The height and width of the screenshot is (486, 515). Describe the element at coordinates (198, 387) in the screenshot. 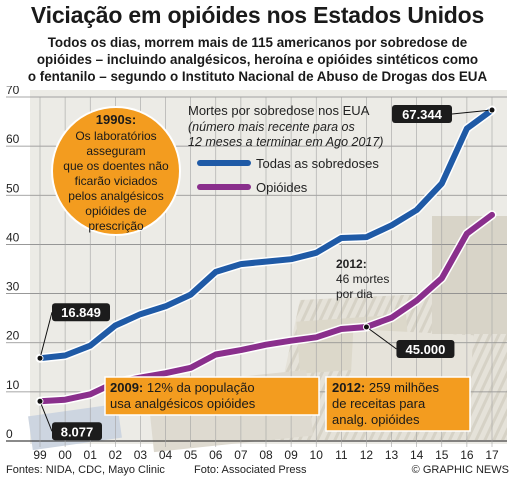

I see `annotation-line: 12% da população` at that location.